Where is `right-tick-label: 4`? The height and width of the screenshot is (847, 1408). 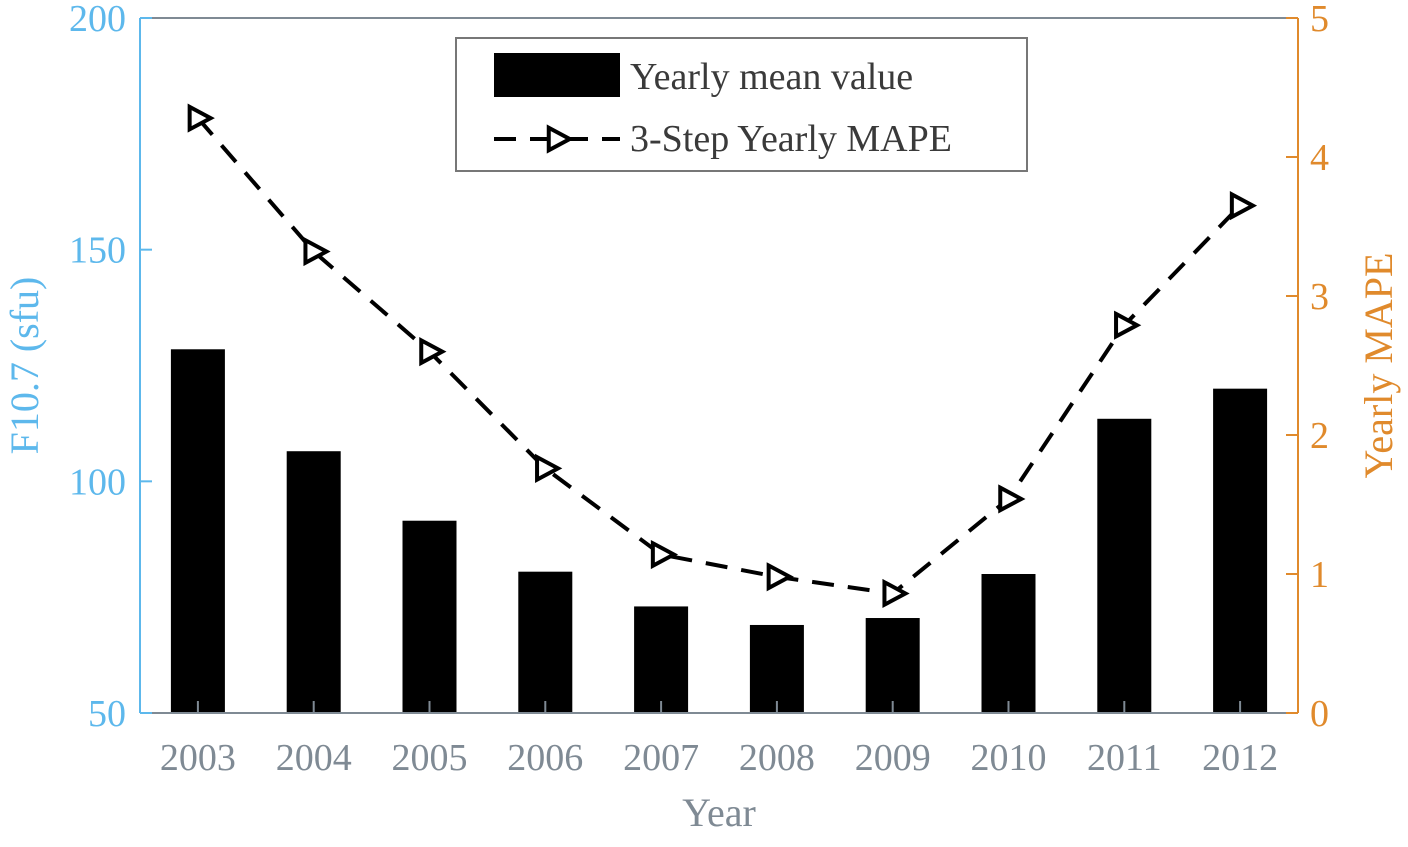 right-tick-label: 4 is located at coordinates (1319, 158).